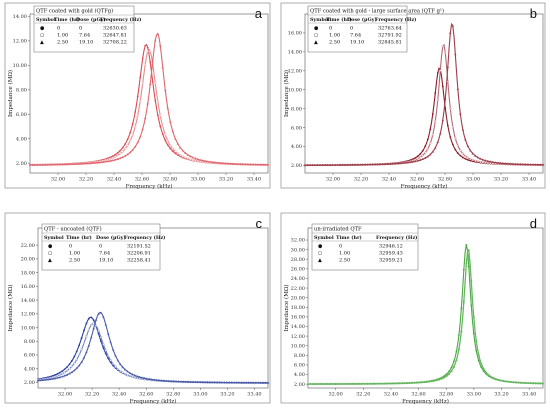 The height and width of the screenshot is (410, 550). I want to click on y-tick-label: 16.00, so click(295, 34).